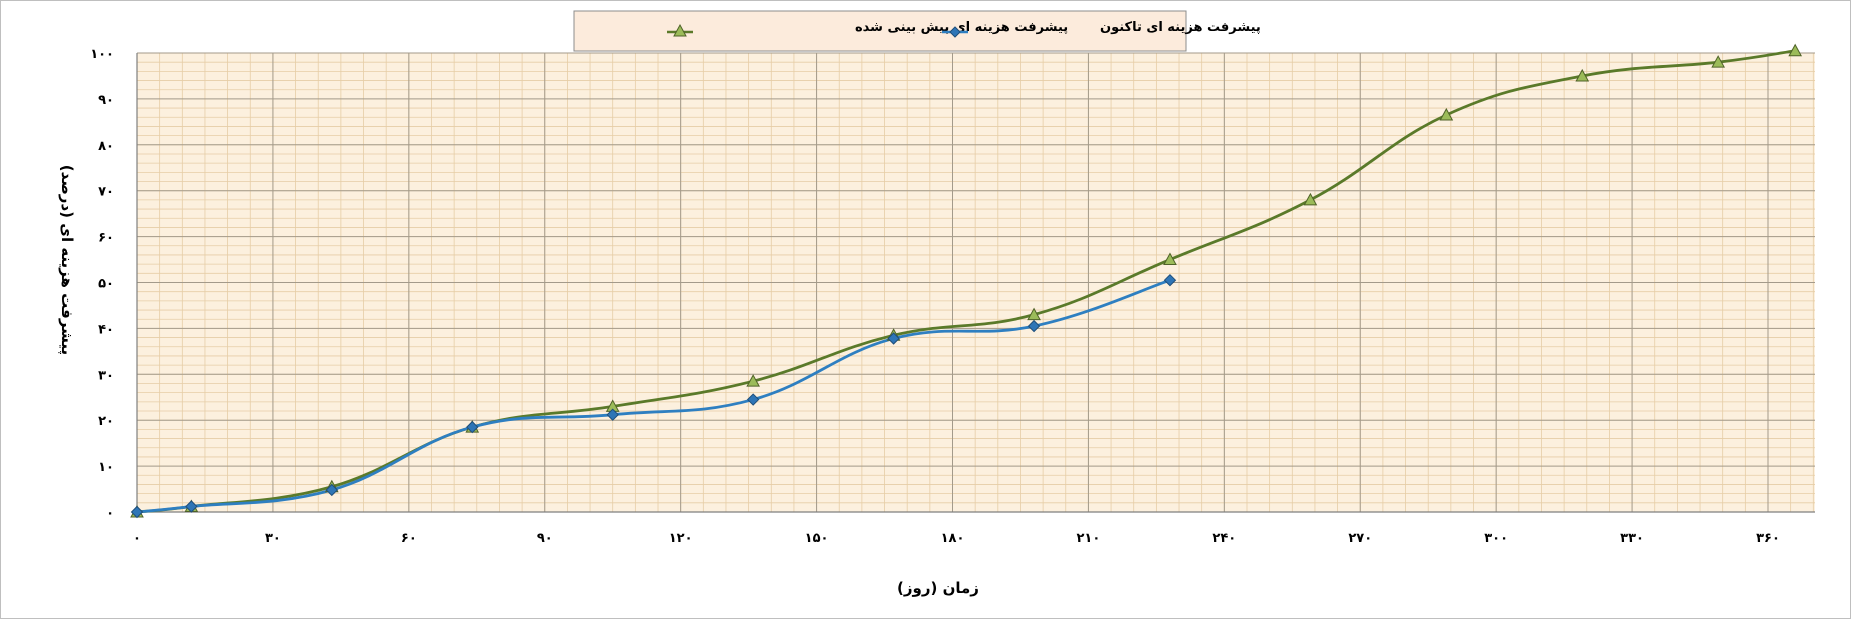 This screenshot has width=1851, height=619. Describe the element at coordinates (106, 238) in the screenshot. I see `y-tick-label: ۶۰` at that location.